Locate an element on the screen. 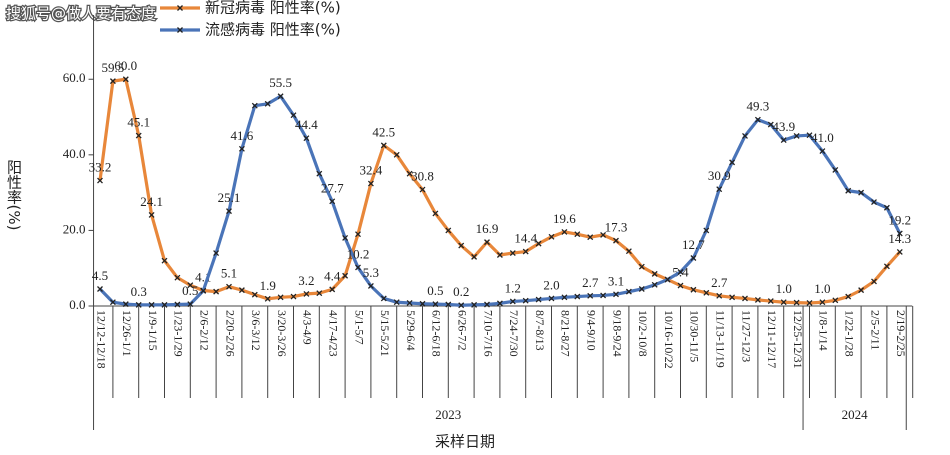 The width and height of the screenshot is (950, 455). x-tick-label: 7/24-7/30 is located at coordinates (514, 333).